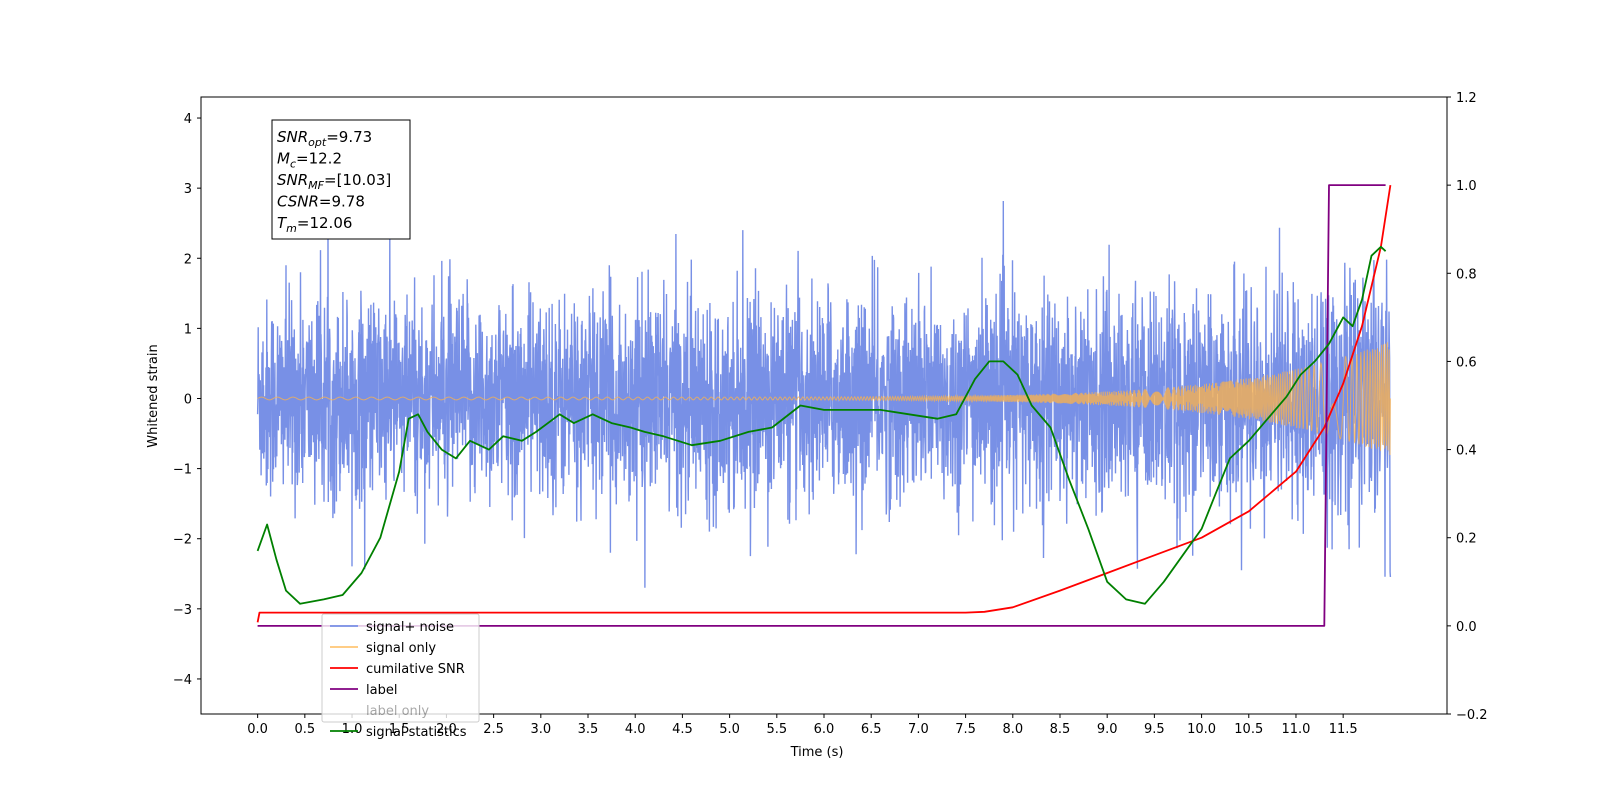 Image resolution: width=1600 pixels, height=800 pixels. Describe the element at coordinates (410, 627) in the screenshot. I see `legend-label: signal+ noise` at that location.